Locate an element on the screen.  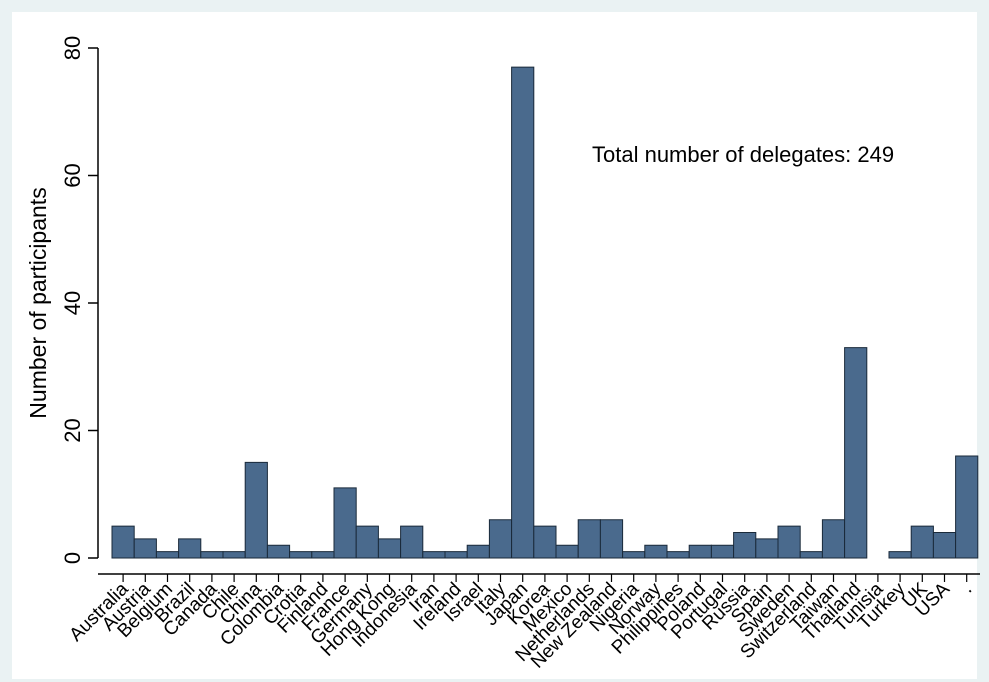
bar-norway is located at coordinates (656, 551).